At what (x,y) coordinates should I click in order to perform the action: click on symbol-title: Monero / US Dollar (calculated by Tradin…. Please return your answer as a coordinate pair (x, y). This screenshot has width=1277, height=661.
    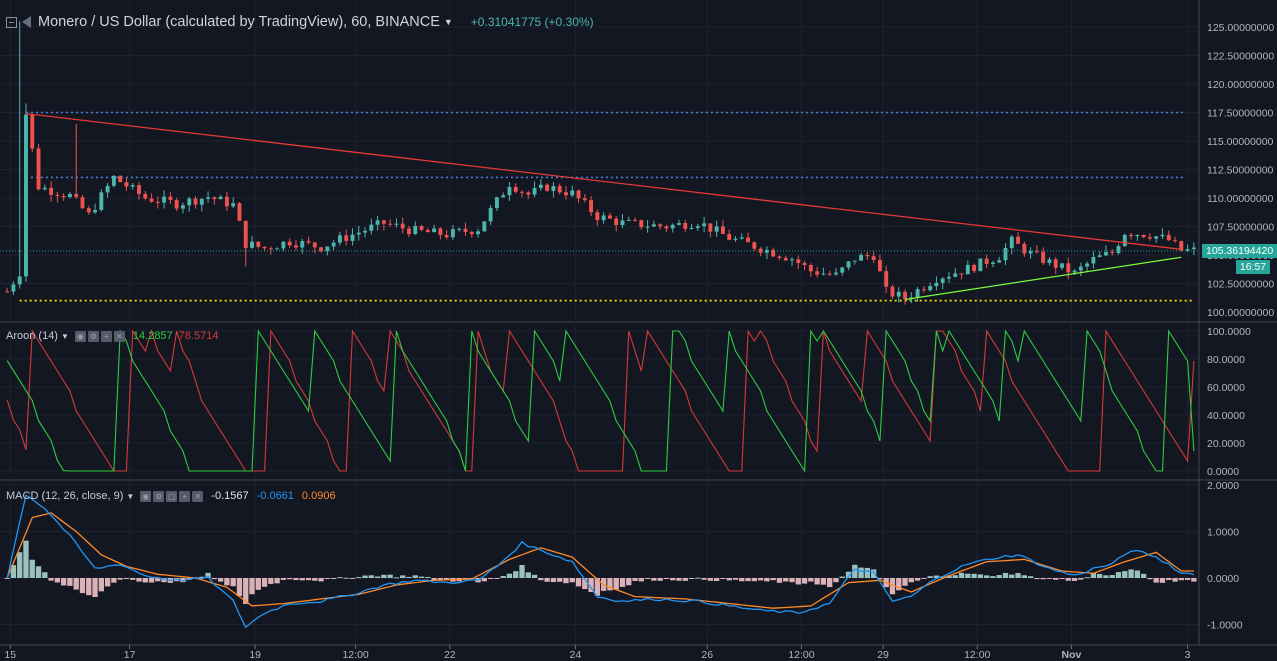
    Looking at the image, I should click on (239, 22).